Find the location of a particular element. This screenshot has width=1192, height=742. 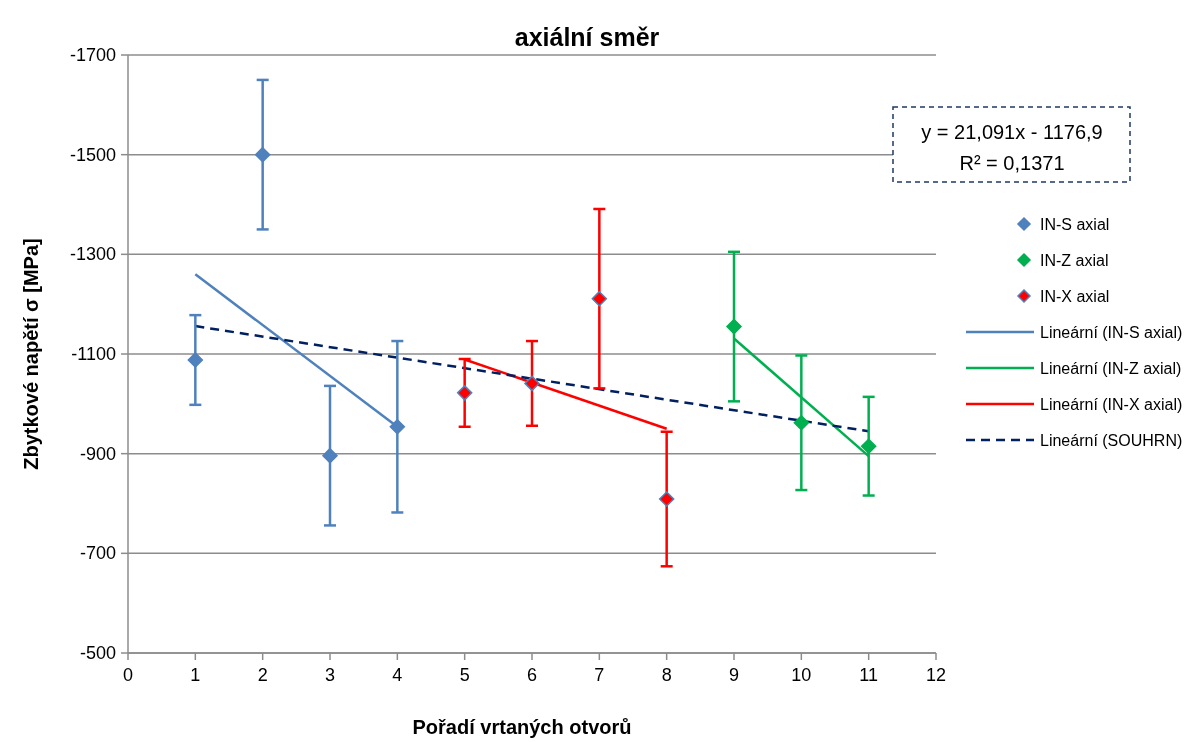

legend-label: Lineární (IN-Z axial) is located at coordinates (1111, 368).